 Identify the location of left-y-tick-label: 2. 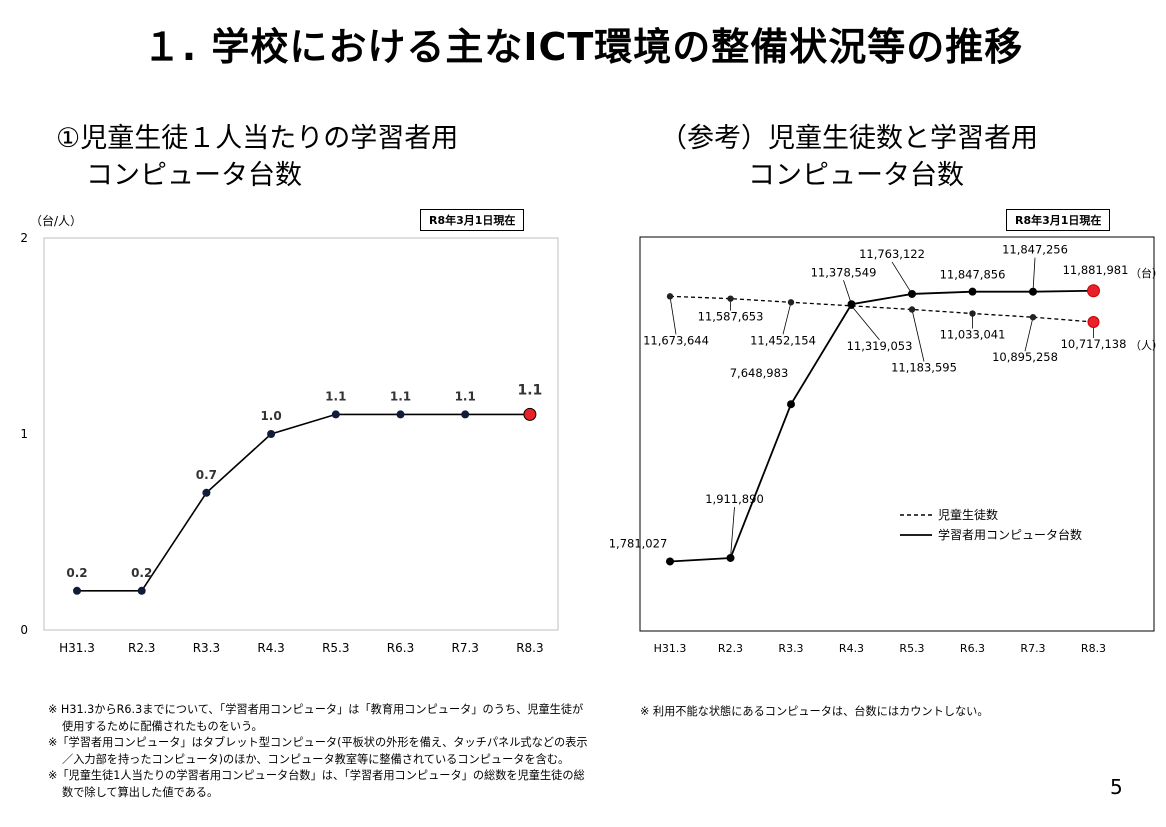
(24, 238).